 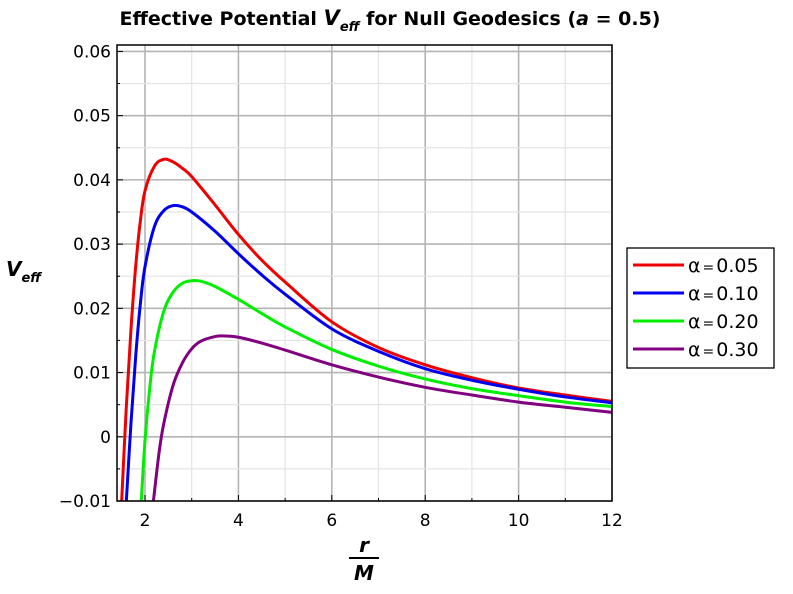 I want to click on title-symbol: V, so click(x=333, y=18).